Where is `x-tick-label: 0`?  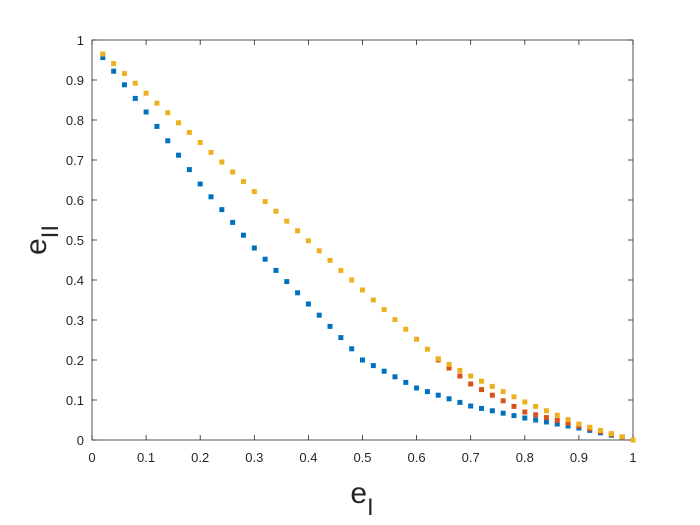
x-tick-label: 0 is located at coordinates (91, 457).